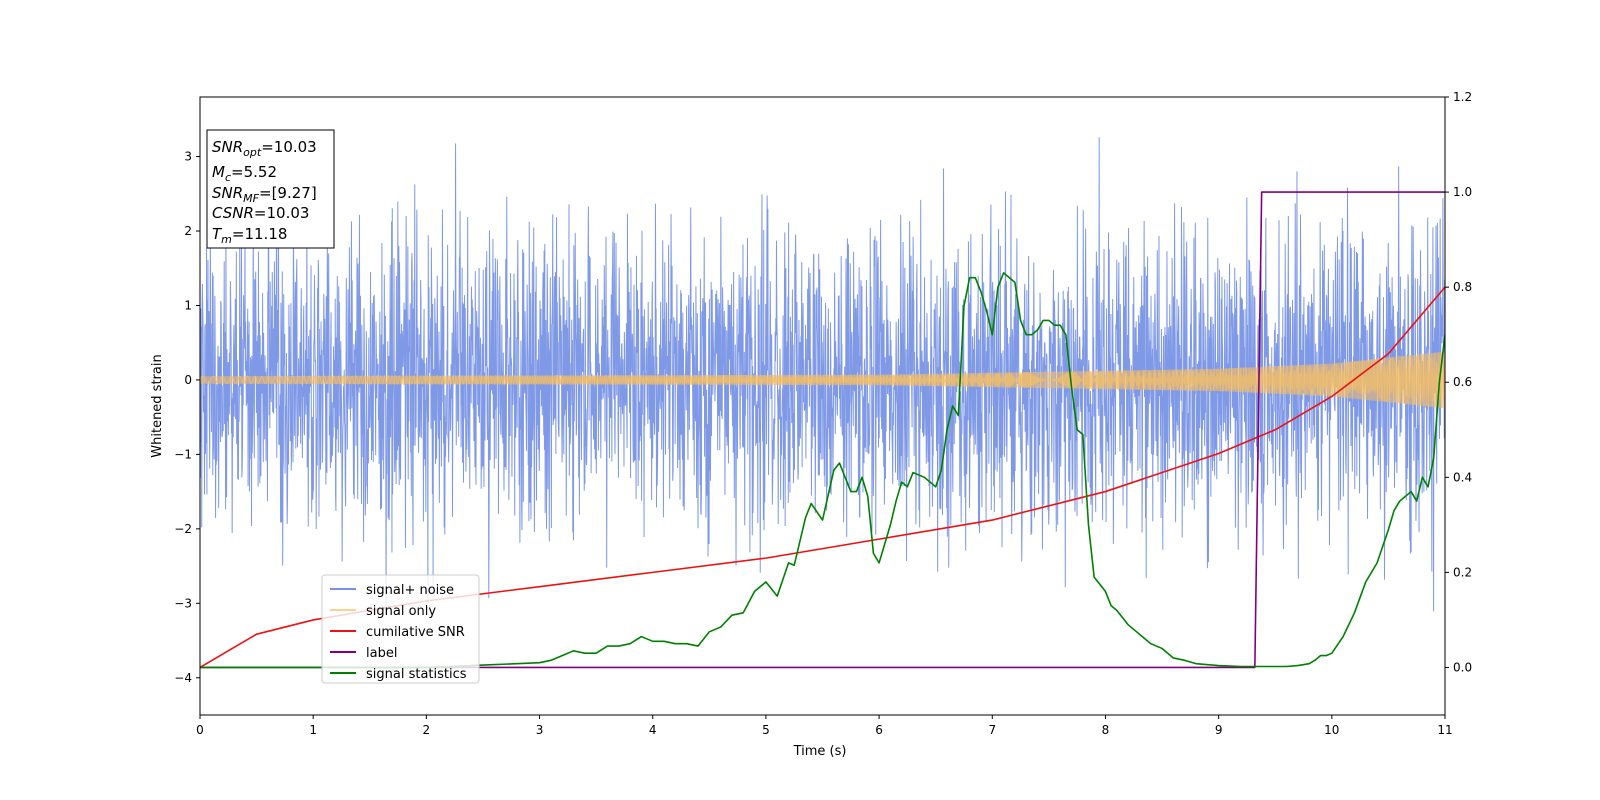 This screenshot has width=1600, height=800. Describe the element at coordinates (401, 611) in the screenshot. I see `legend-label-signal-only: signal only` at that location.